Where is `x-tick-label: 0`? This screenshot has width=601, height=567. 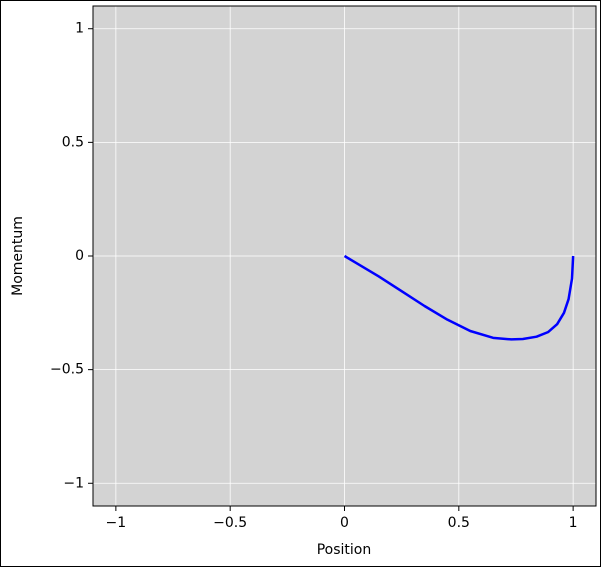 x-tick-label: 0 is located at coordinates (344, 523).